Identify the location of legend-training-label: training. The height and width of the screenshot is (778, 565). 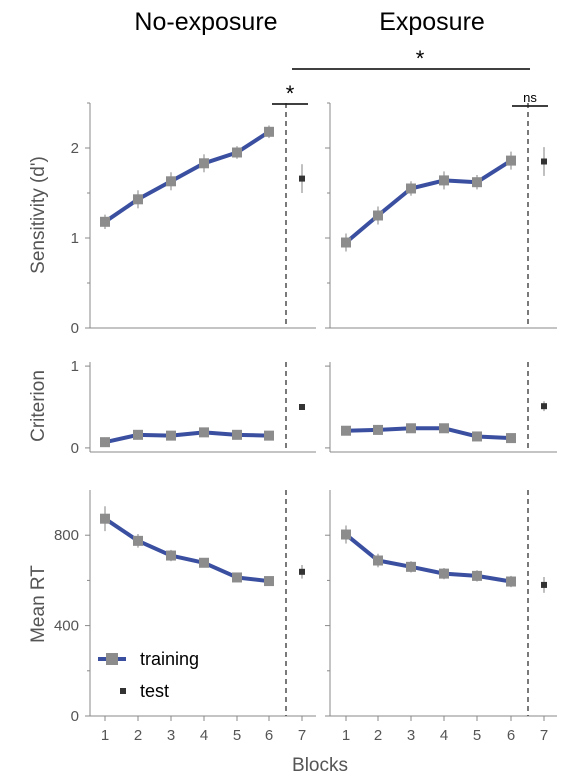
(169, 659).